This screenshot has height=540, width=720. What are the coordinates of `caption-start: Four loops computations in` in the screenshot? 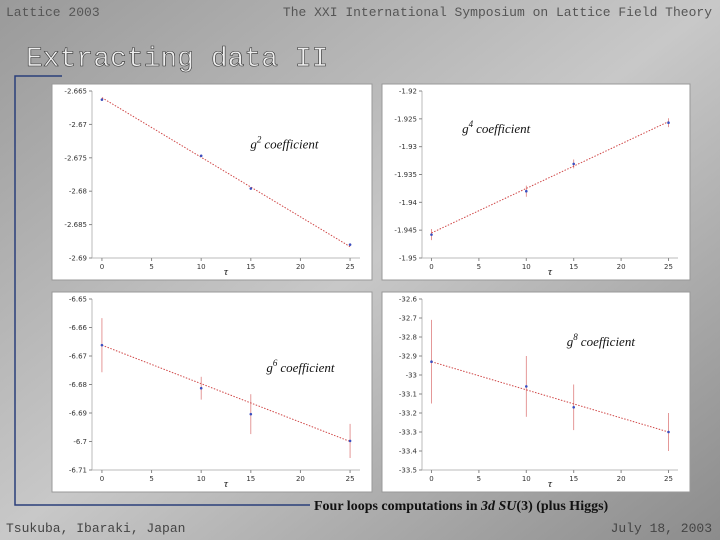 It's located at (396, 506).